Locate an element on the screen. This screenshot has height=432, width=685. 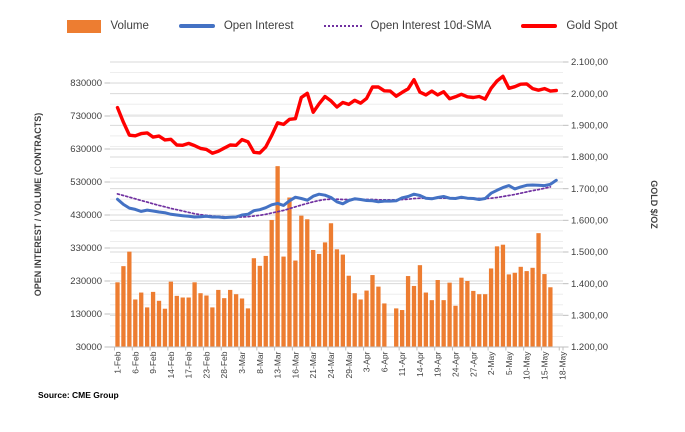
x-axis-tick-label: 29-Mar is located at coordinates (349, 364).